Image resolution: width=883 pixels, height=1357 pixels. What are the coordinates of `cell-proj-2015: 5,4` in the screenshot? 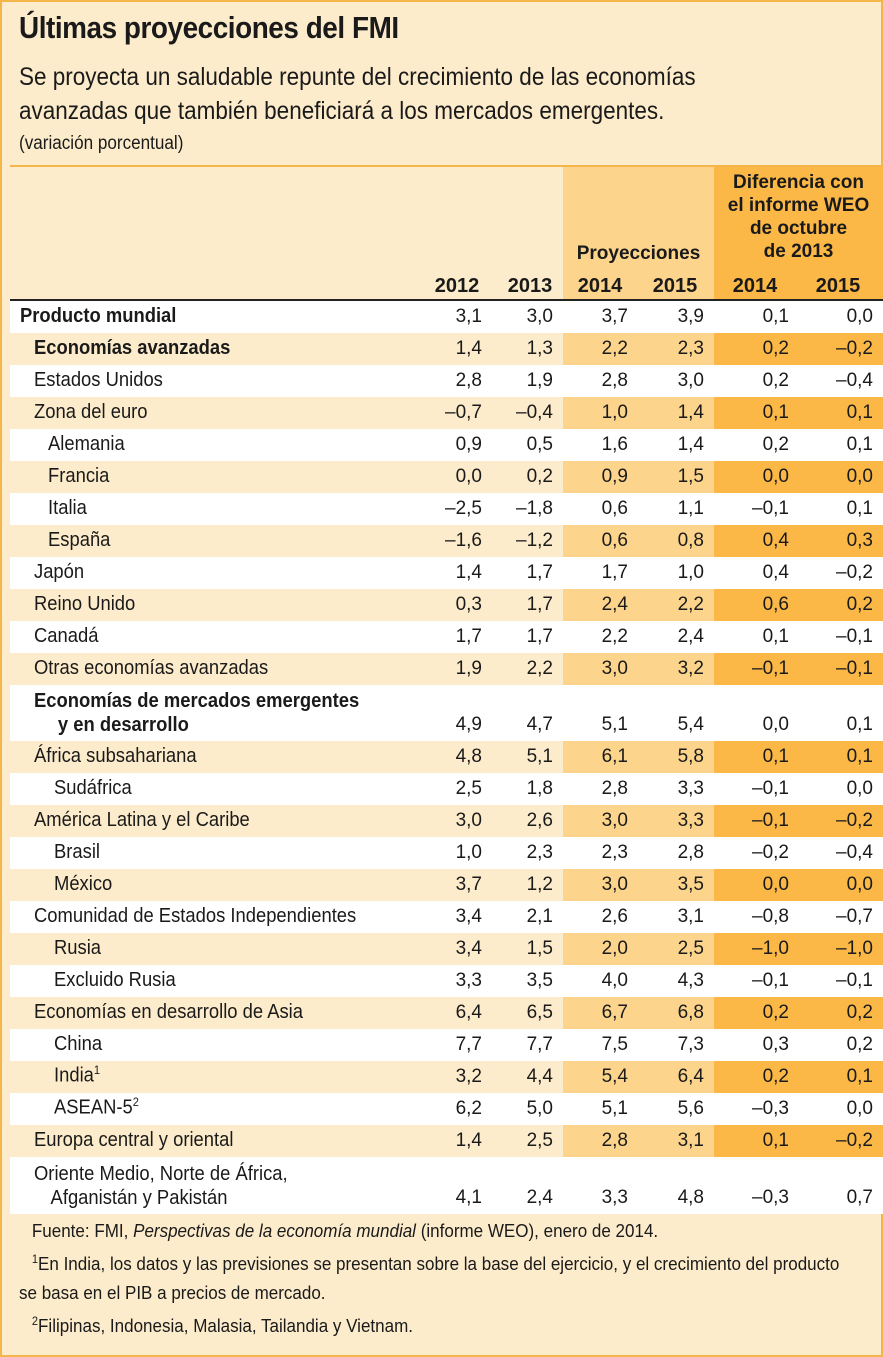 It's located at (690, 724).